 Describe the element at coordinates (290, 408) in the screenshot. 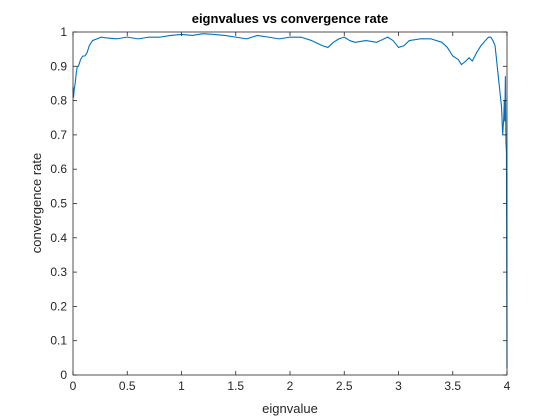

I see `x-axis-label: eignvalue` at that location.